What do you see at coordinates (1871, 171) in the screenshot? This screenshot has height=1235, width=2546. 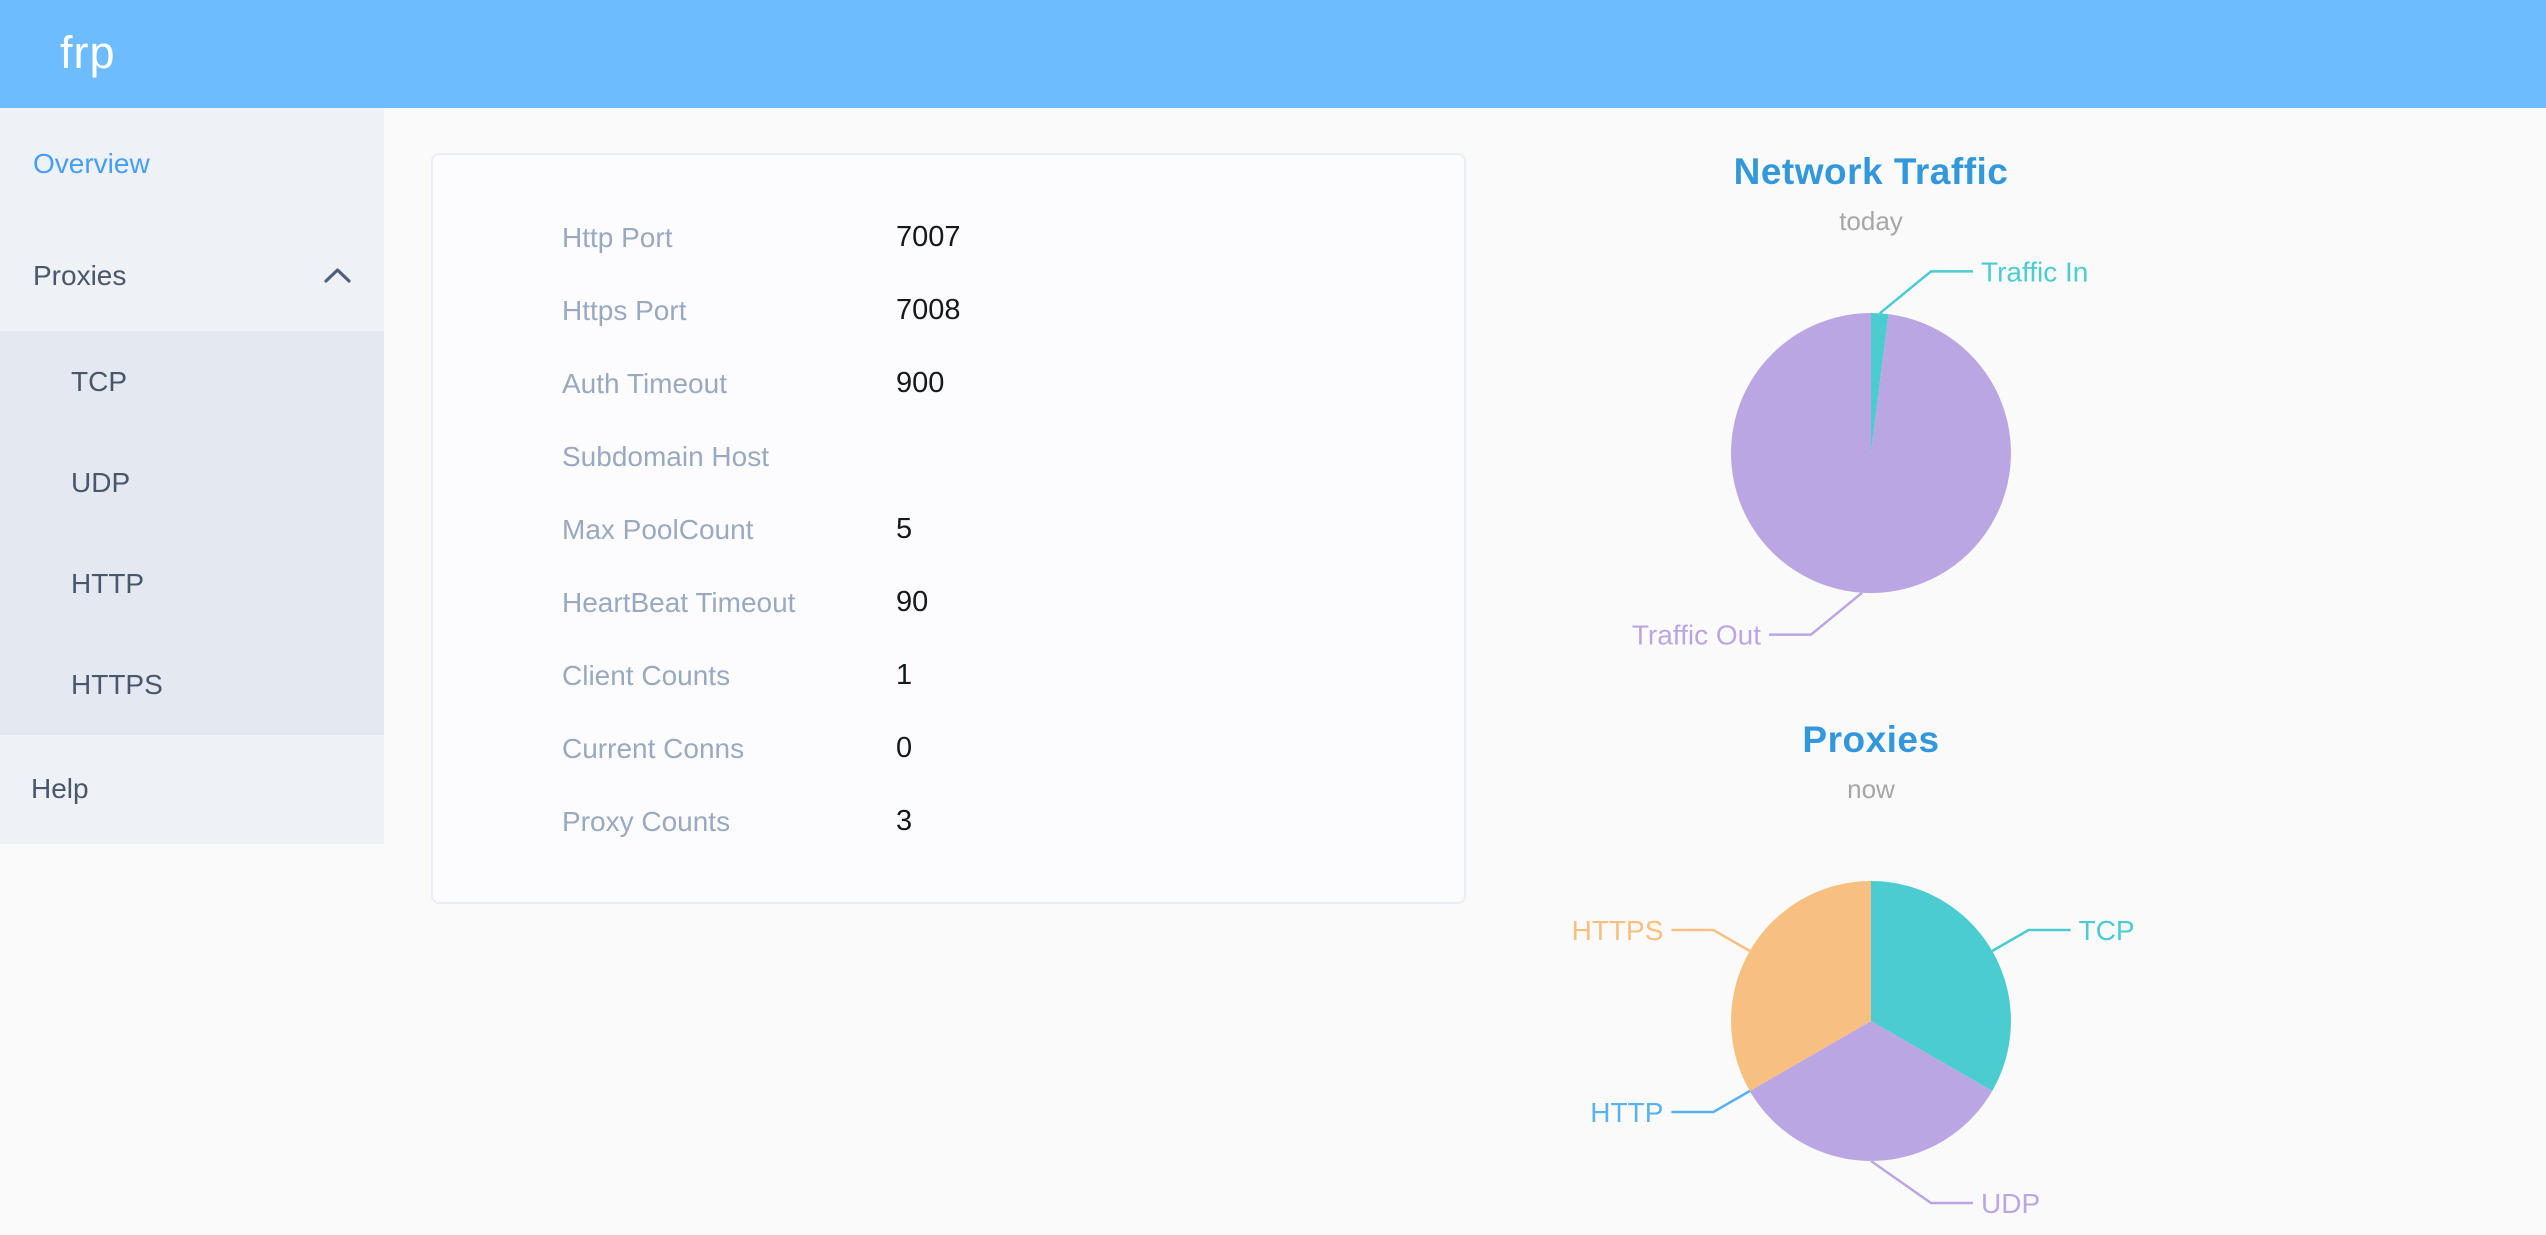 I see `chart-title: Network Traffic` at bounding box center [1871, 171].